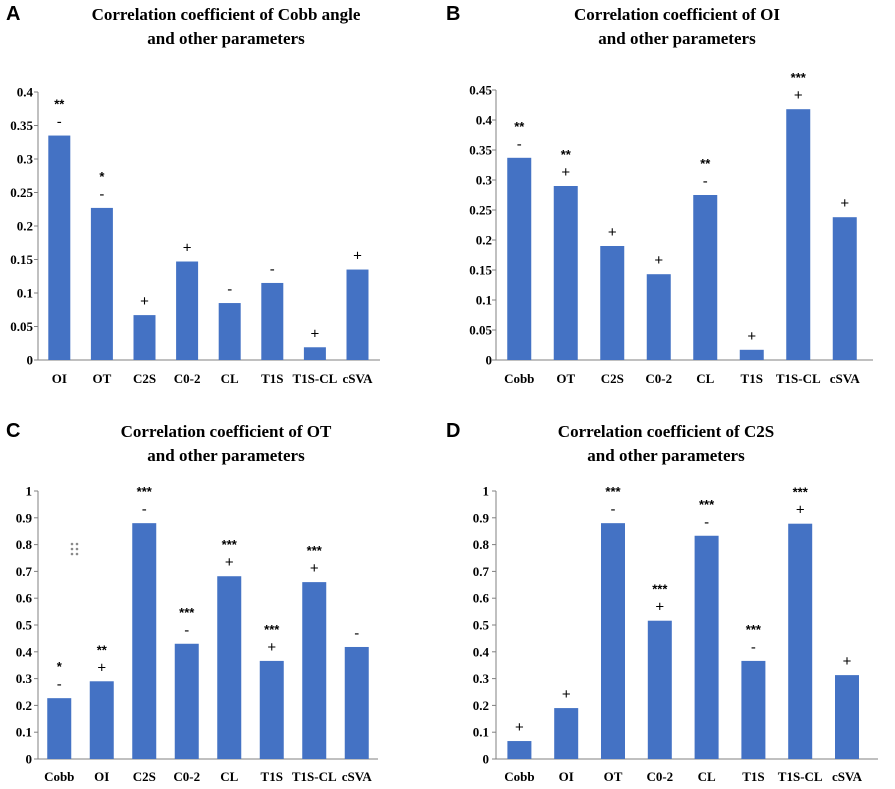  I want to click on y-tick-label: 0.5, so click(481, 625).